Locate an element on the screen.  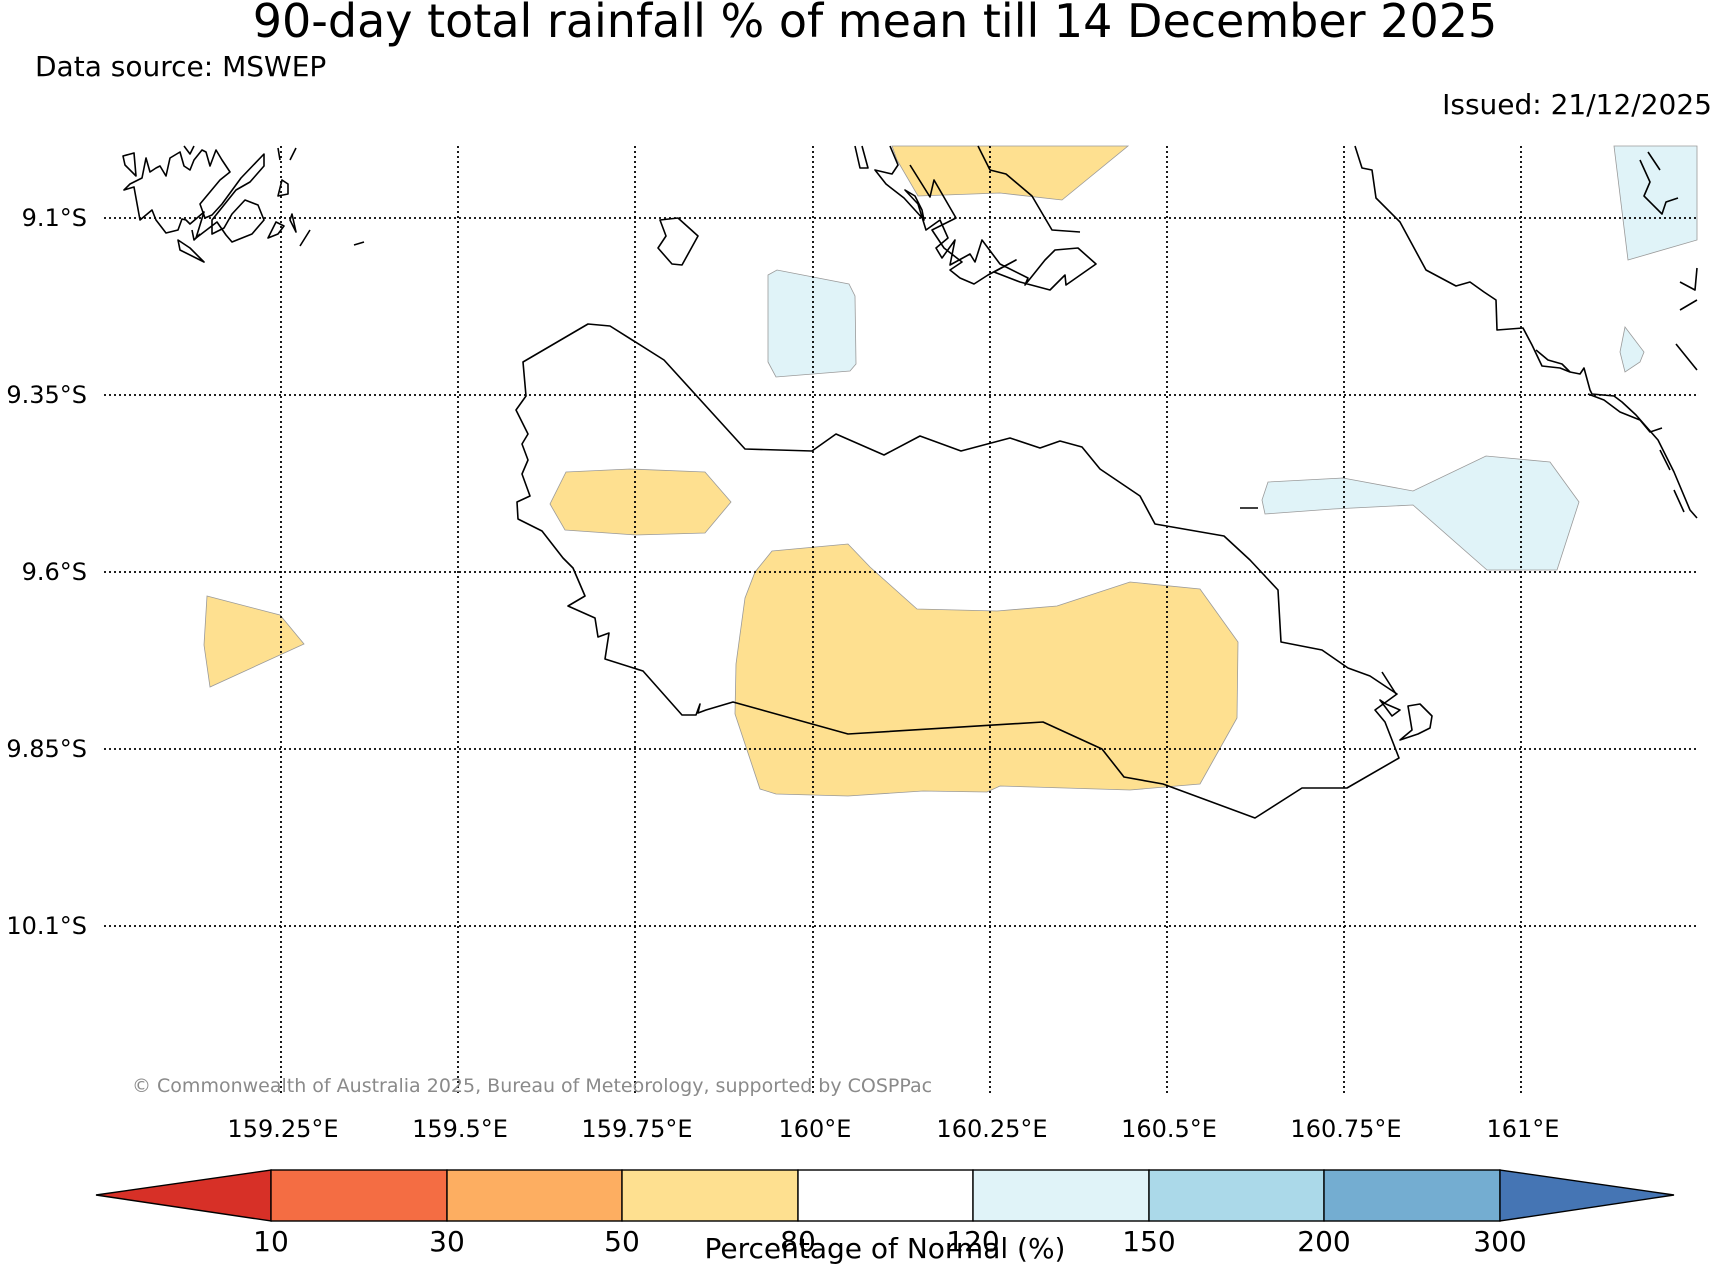
shade-region-west-isle is located at coordinates (254, 641).